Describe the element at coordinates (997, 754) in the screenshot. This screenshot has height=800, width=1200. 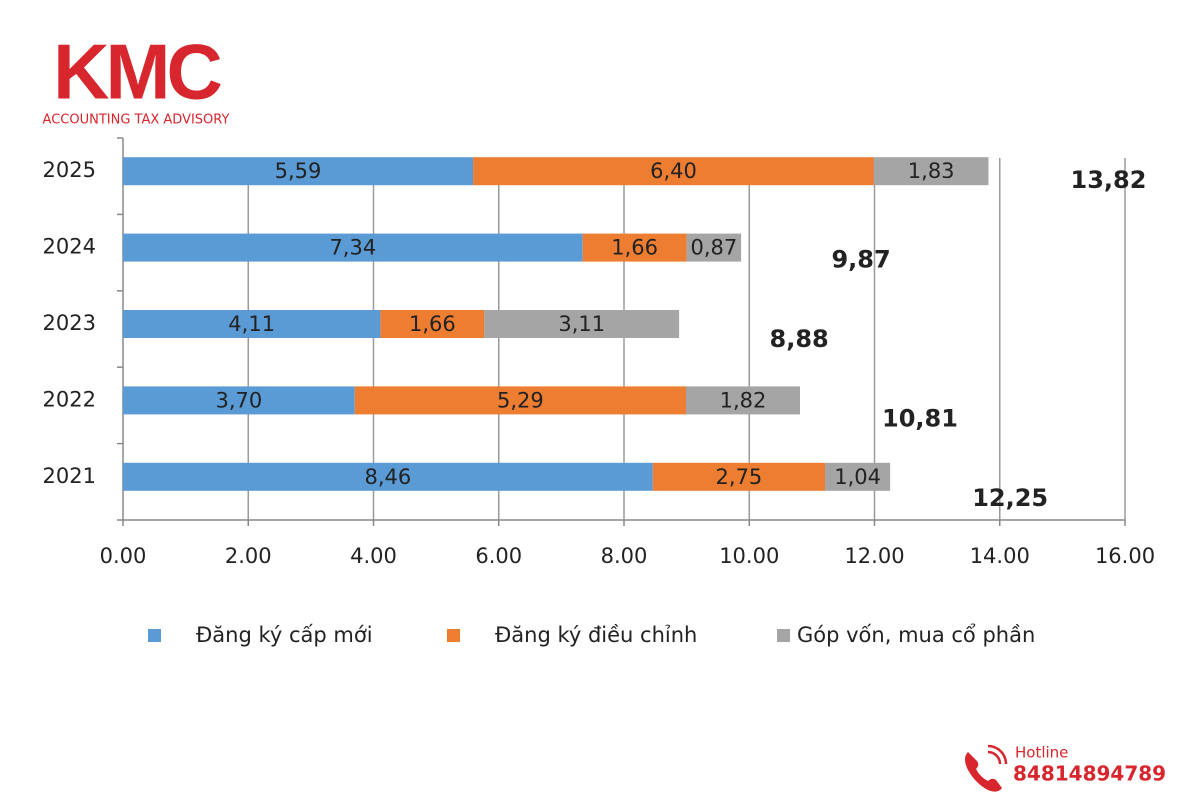
I see `phone-waves` at that location.